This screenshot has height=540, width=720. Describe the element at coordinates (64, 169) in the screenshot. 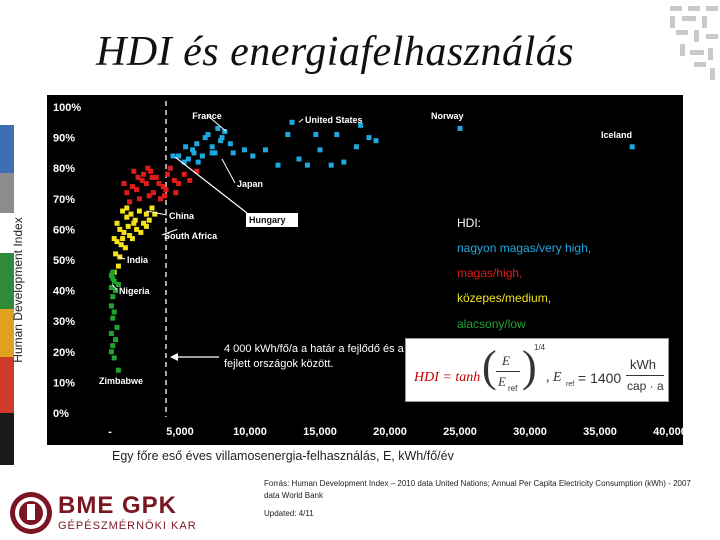

I see `y-tick-label: 80%` at that location.